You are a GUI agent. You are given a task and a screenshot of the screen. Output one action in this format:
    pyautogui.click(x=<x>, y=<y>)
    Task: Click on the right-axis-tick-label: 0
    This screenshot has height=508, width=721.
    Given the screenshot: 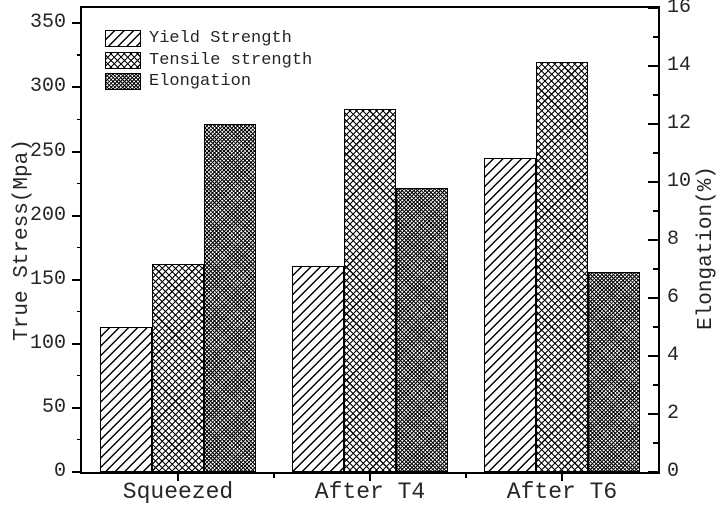 What is the action you would take?
    pyautogui.click(x=673, y=471)
    